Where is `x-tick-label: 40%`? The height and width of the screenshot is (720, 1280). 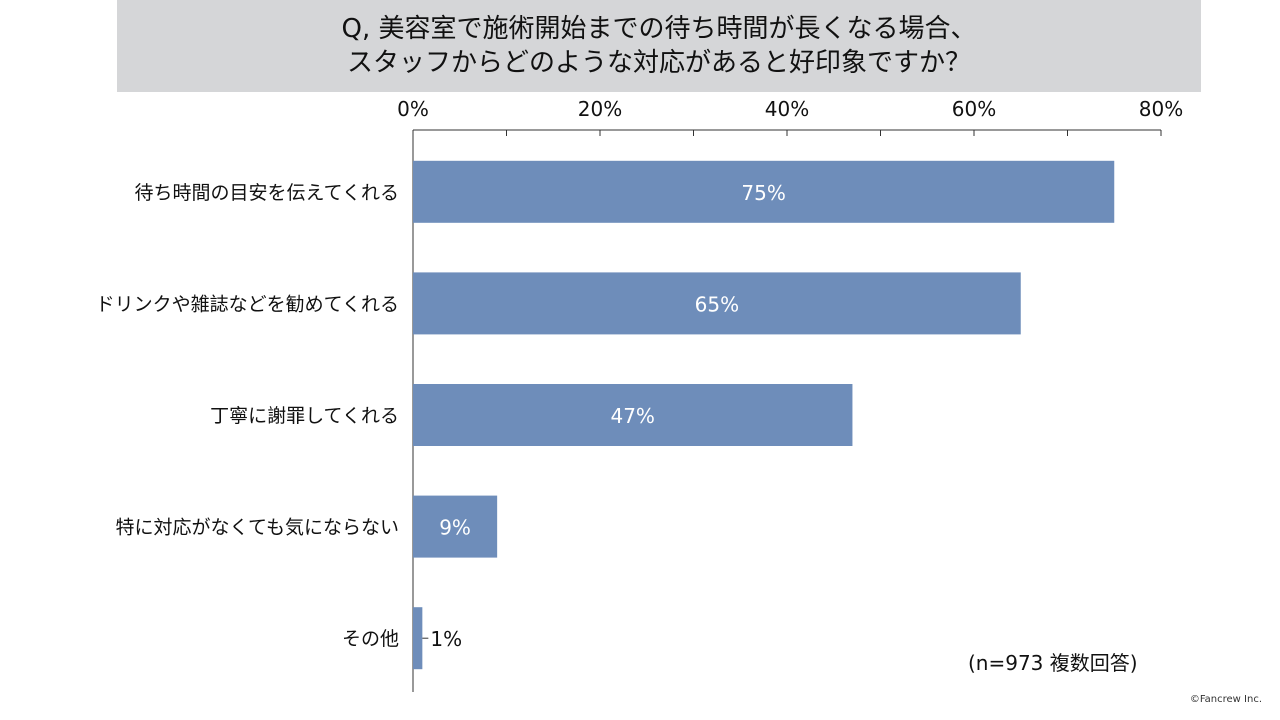 x-tick-label: 40% is located at coordinates (787, 109).